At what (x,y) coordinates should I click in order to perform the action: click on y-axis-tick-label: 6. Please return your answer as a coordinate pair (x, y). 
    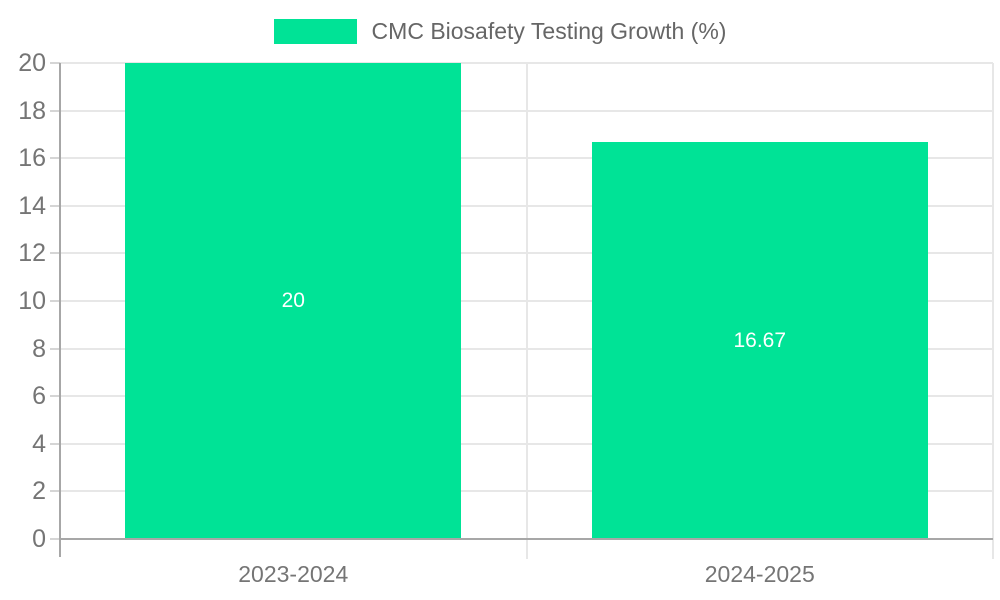
    Looking at the image, I should click on (39, 396).